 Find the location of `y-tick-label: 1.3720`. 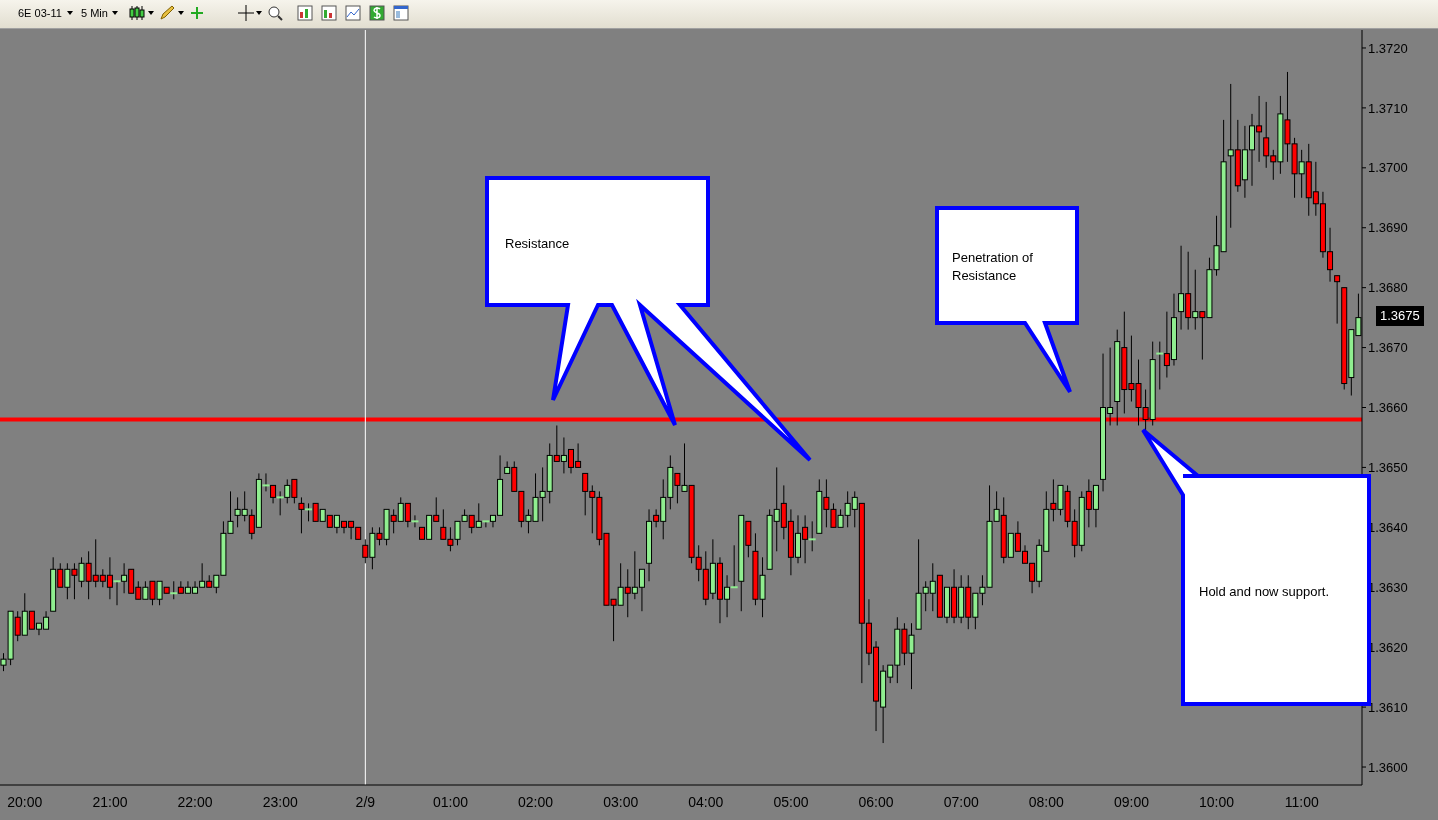

y-tick-label: 1.3720 is located at coordinates (1388, 48).